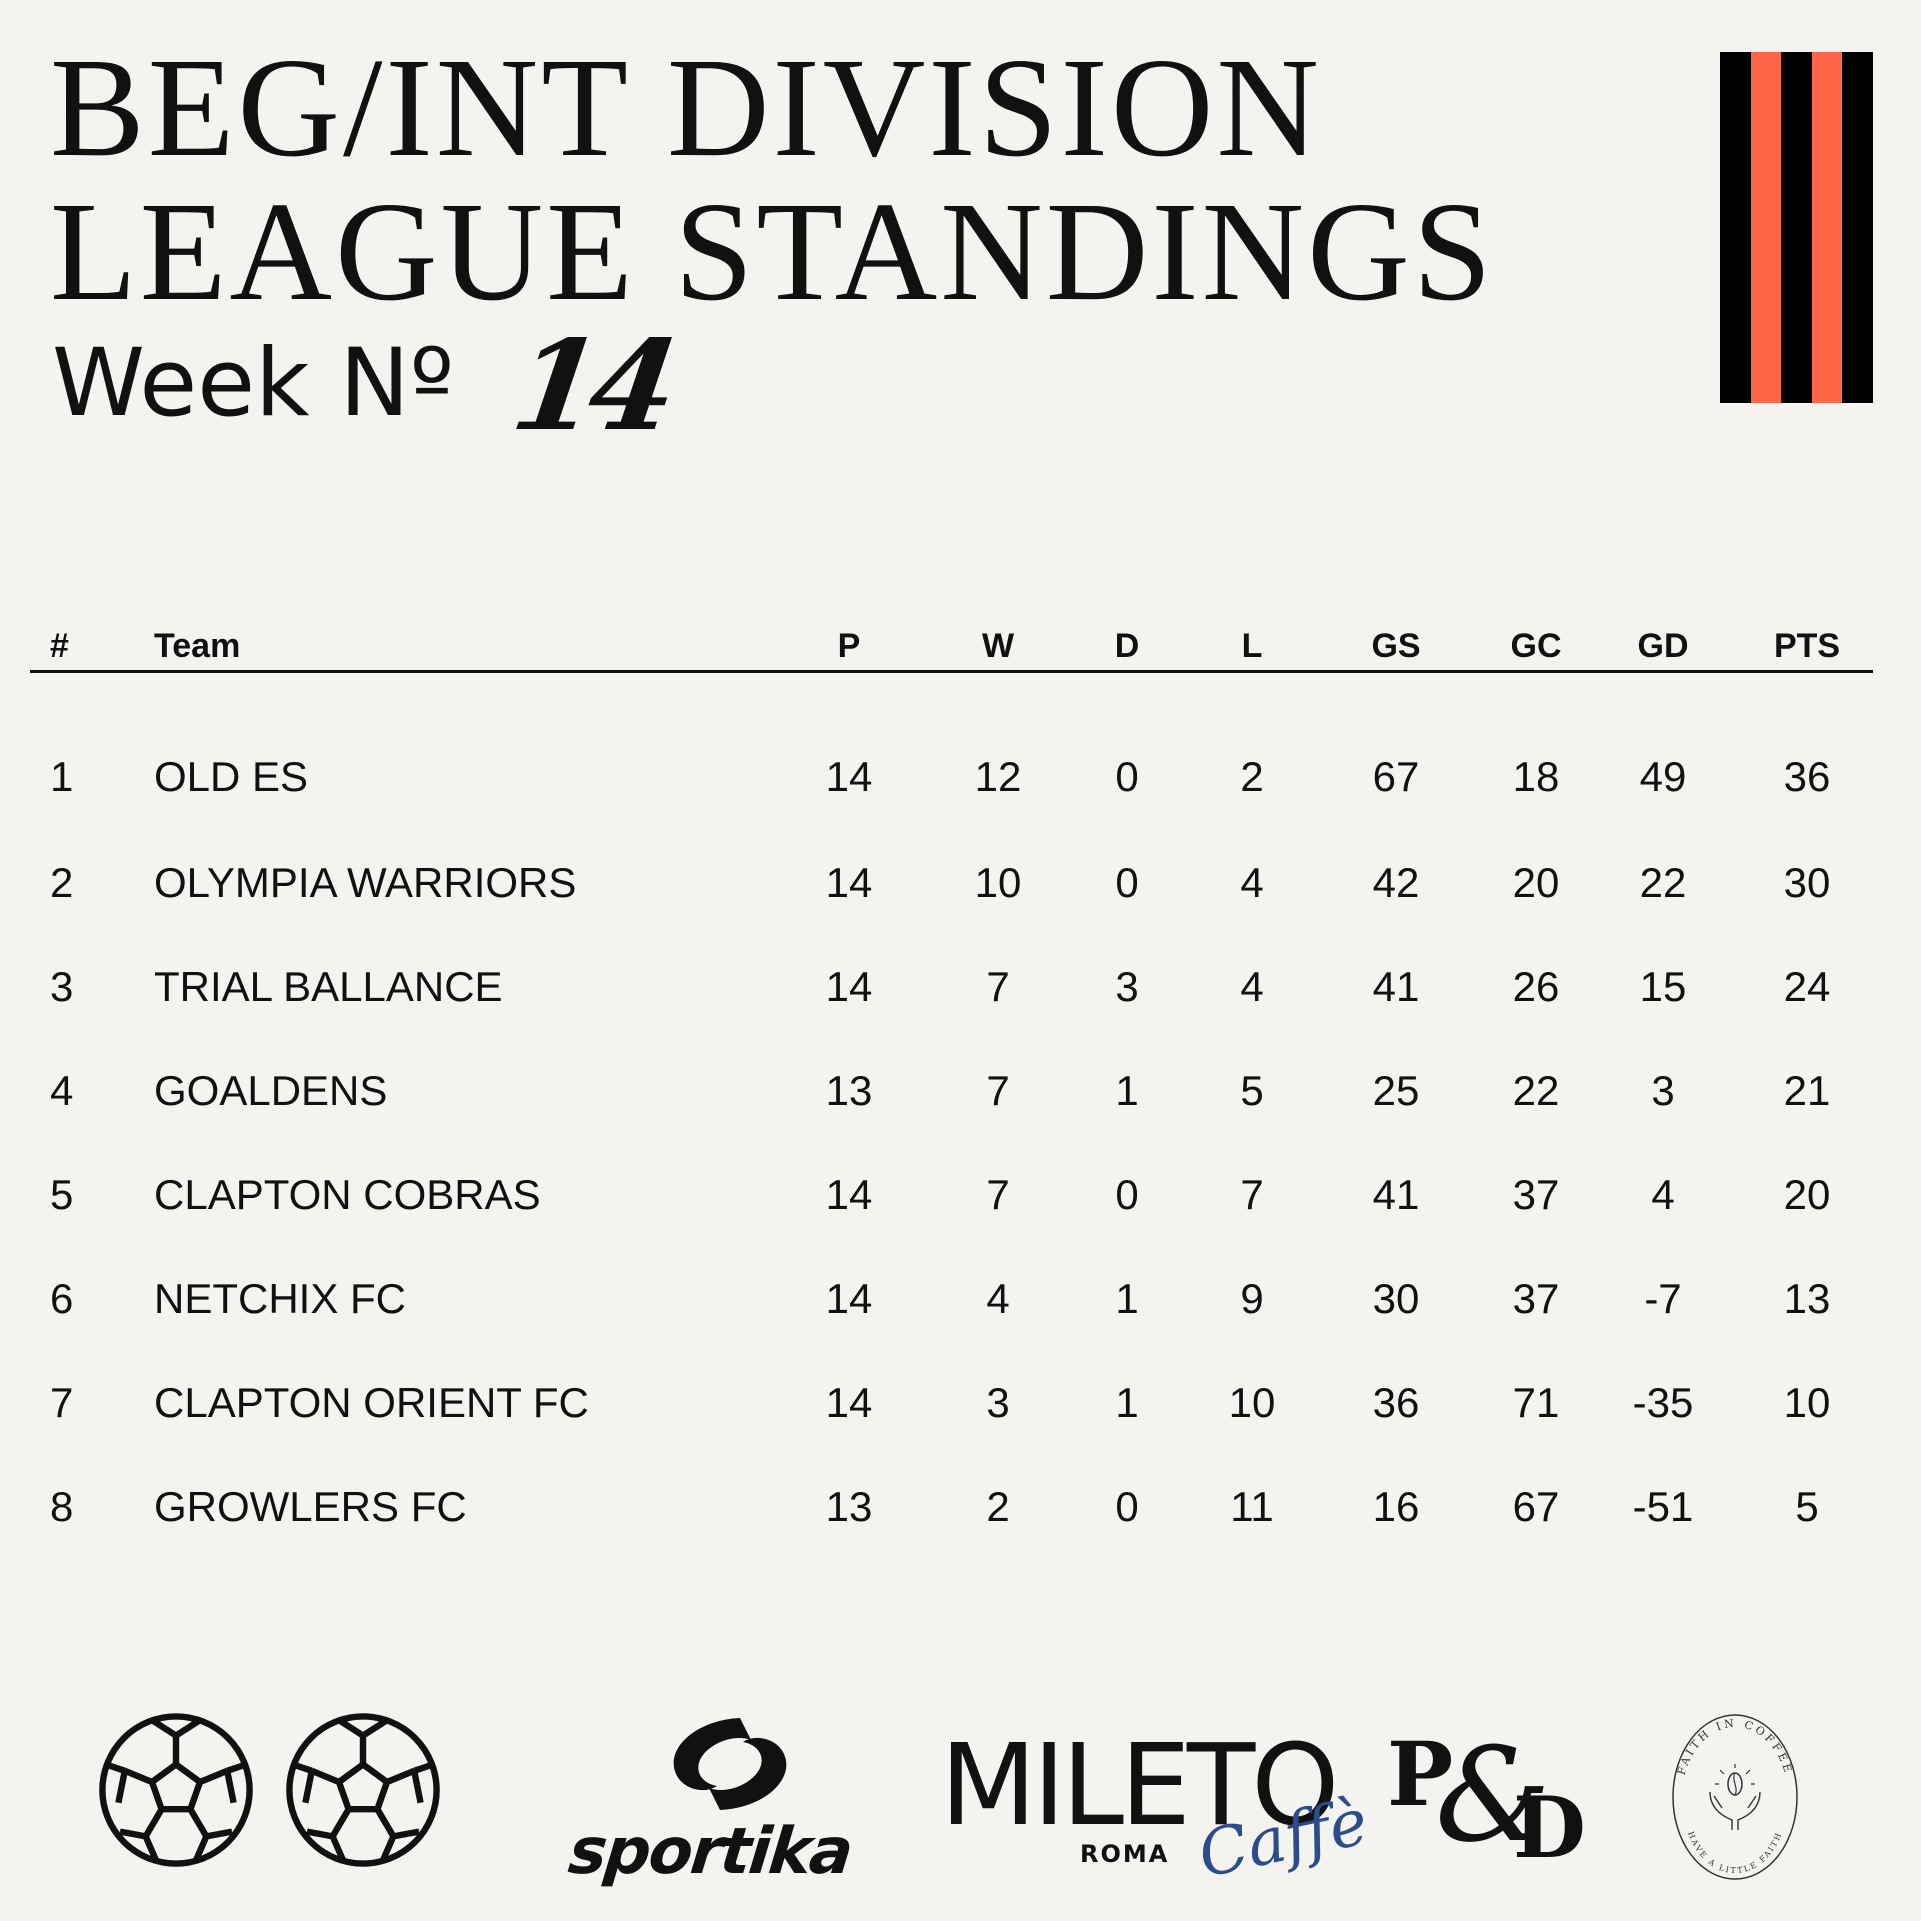 This screenshot has height=1921, width=1921. Describe the element at coordinates (271, 1090) in the screenshot. I see `cell-team-name: GOALDENS` at that location.